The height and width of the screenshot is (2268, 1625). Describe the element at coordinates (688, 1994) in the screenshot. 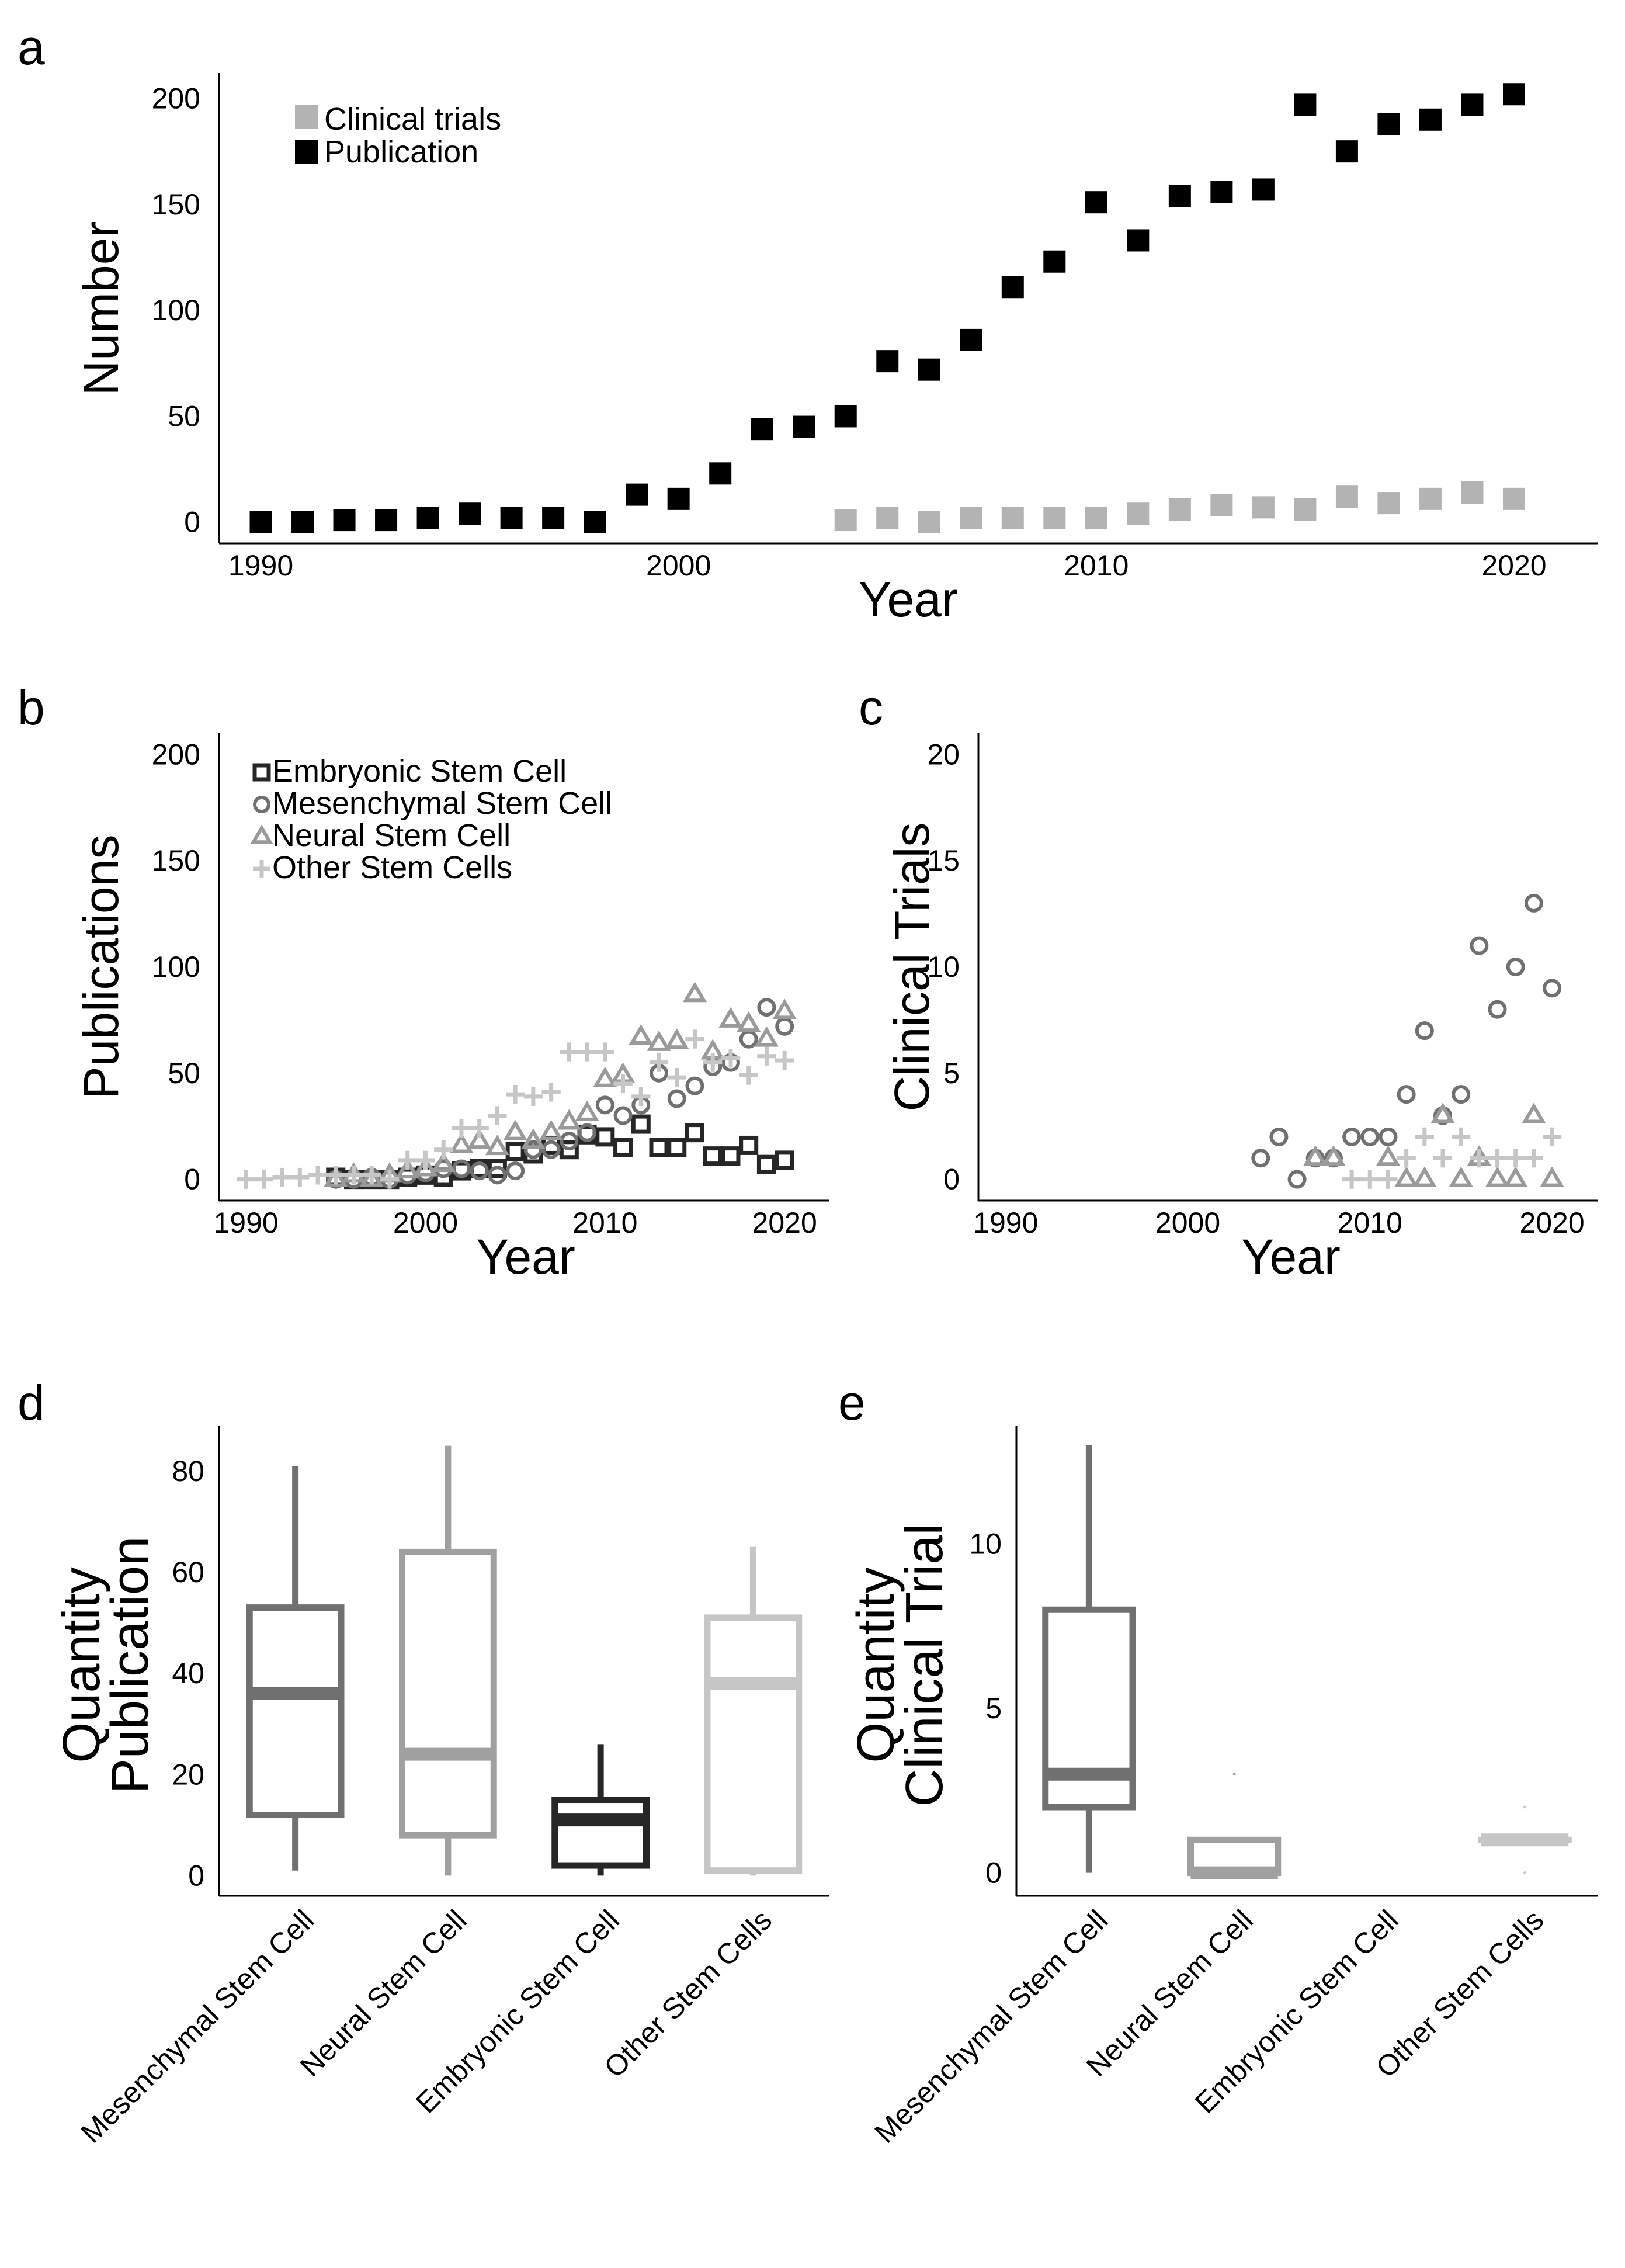

I see `panel-d-category-other-stem-cells: Other Stem Cells` at that location.